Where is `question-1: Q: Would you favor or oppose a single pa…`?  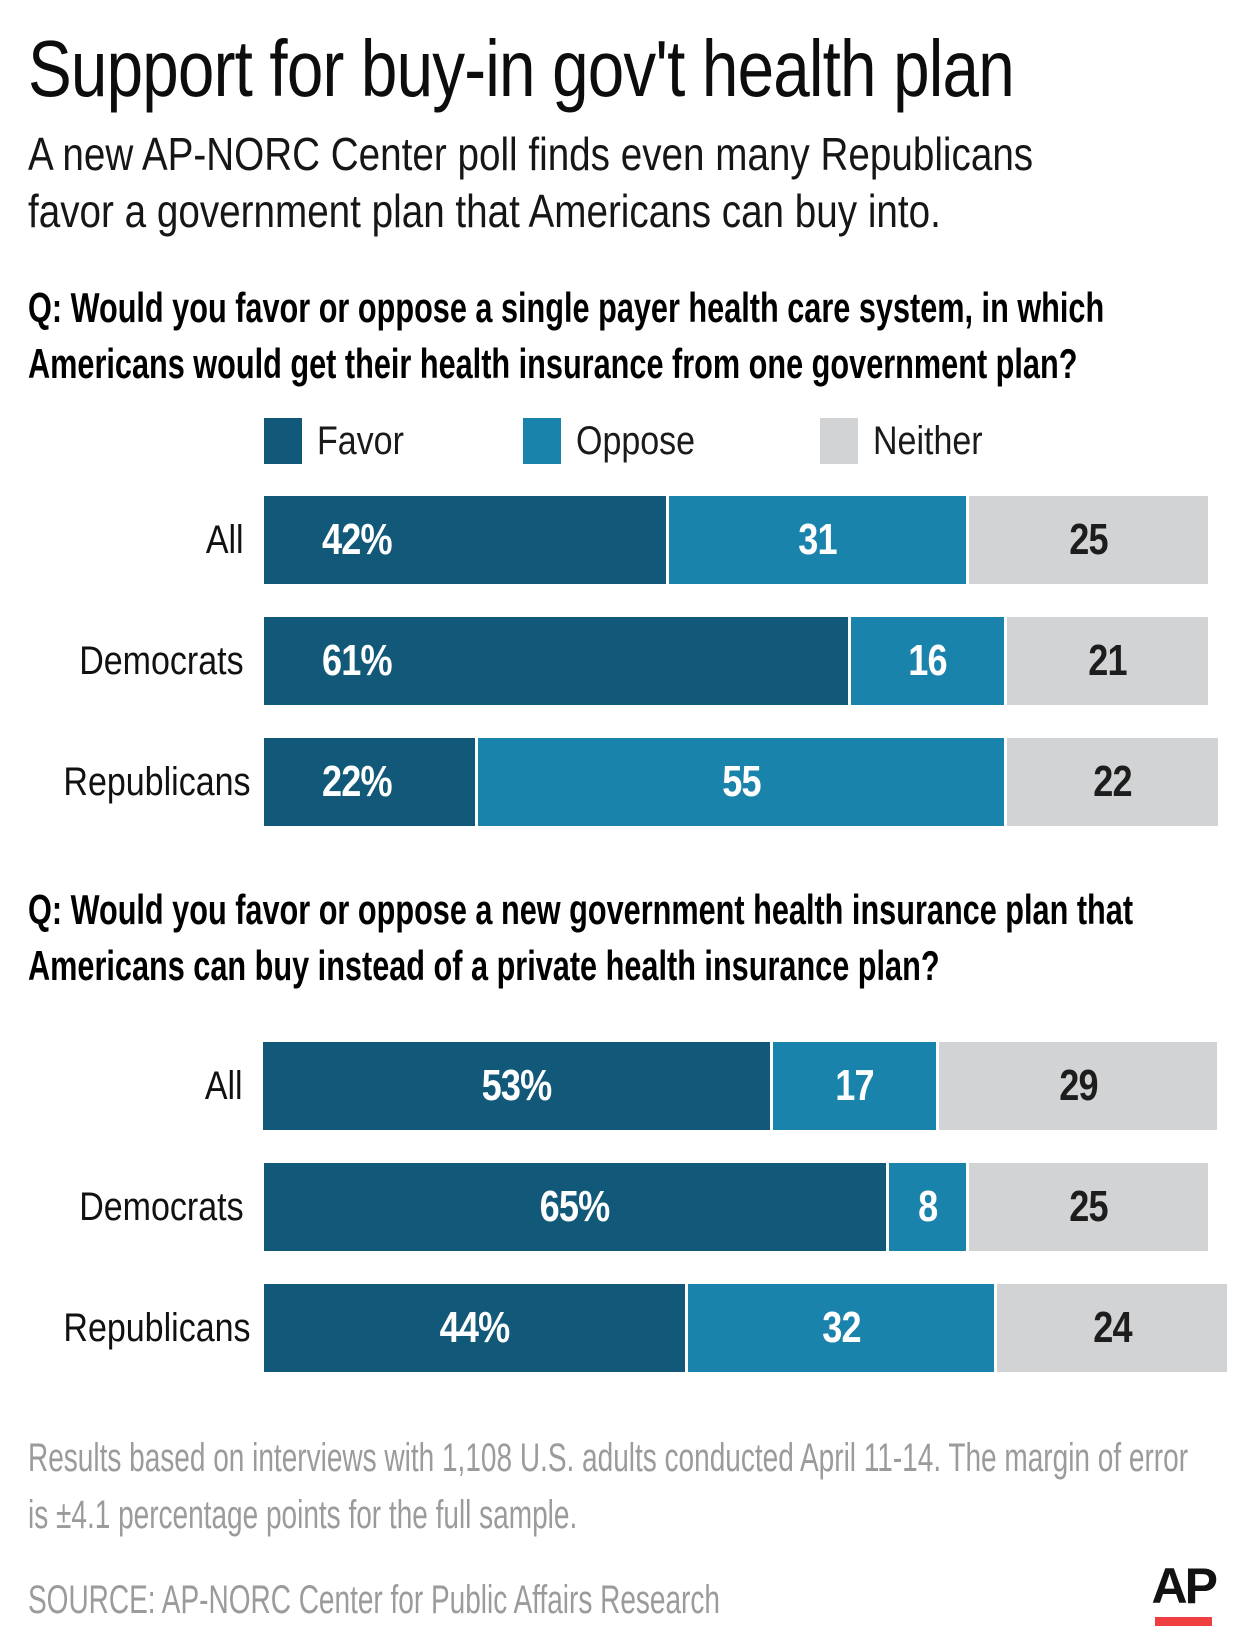 question-1: Q: Would you favor or oppose a single pa… is located at coordinates (622, 336).